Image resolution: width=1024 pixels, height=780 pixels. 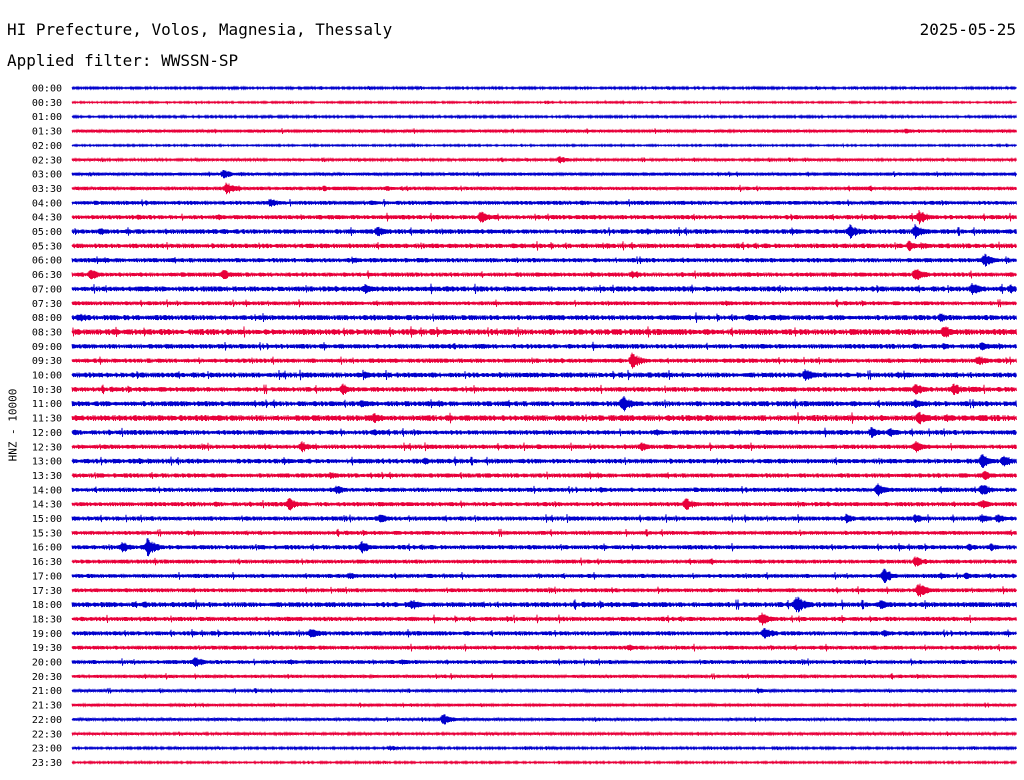 I want to click on row-time-label: 07:00, so click(x=47, y=289).